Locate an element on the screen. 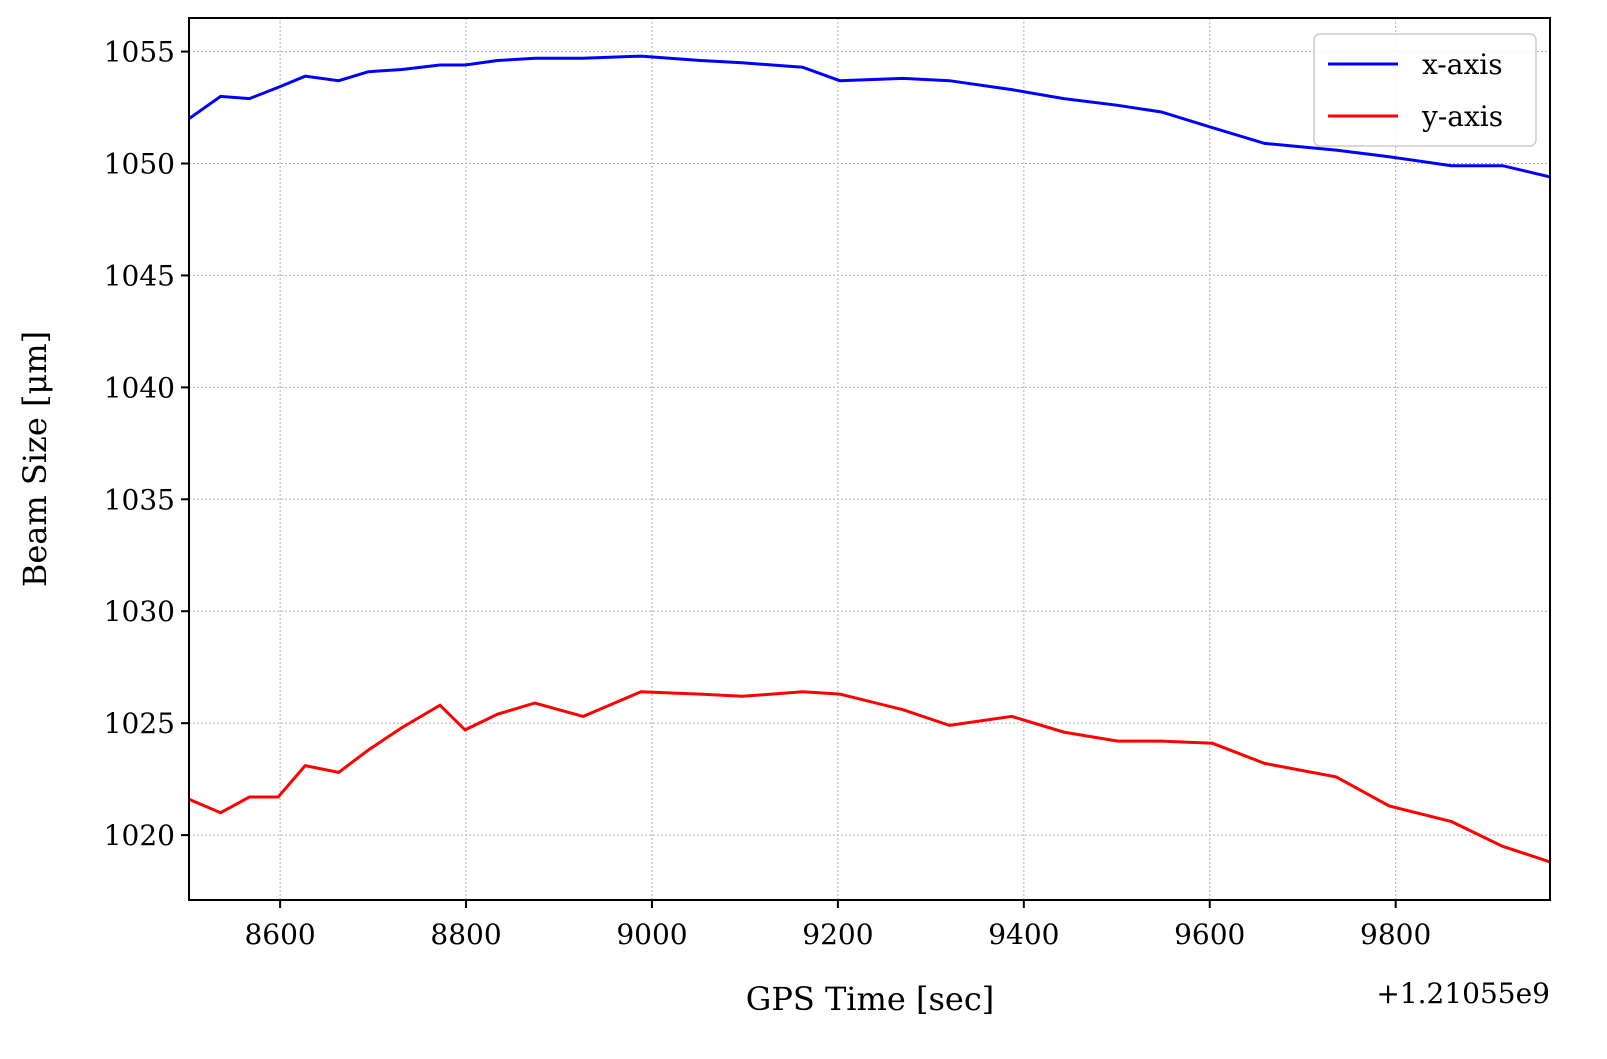 The image size is (1607, 1059). y-tick-label: 1050 is located at coordinates (139, 164).